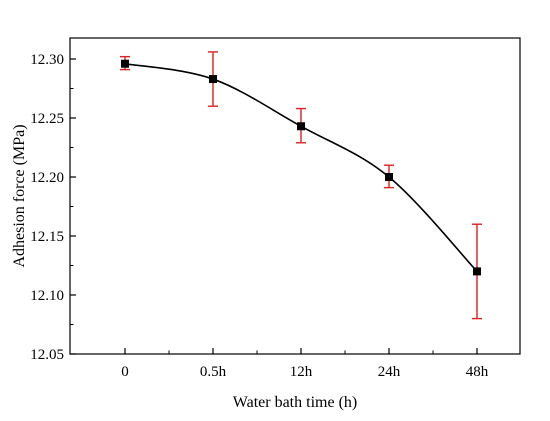  Describe the element at coordinates (295, 402) in the screenshot. I see `x-axis-title: Water bath time (h)` at that location.